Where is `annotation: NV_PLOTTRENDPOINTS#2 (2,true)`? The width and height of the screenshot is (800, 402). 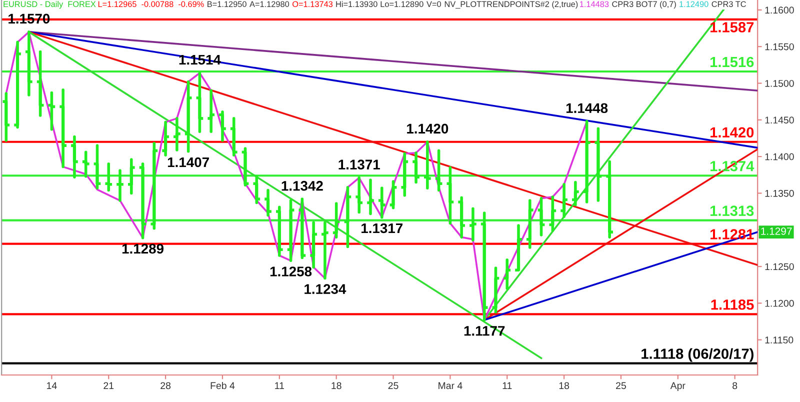
annotation: NV_PLOTTRENDPOINTS#2 (2,true) is located at coordinates (511, 5).